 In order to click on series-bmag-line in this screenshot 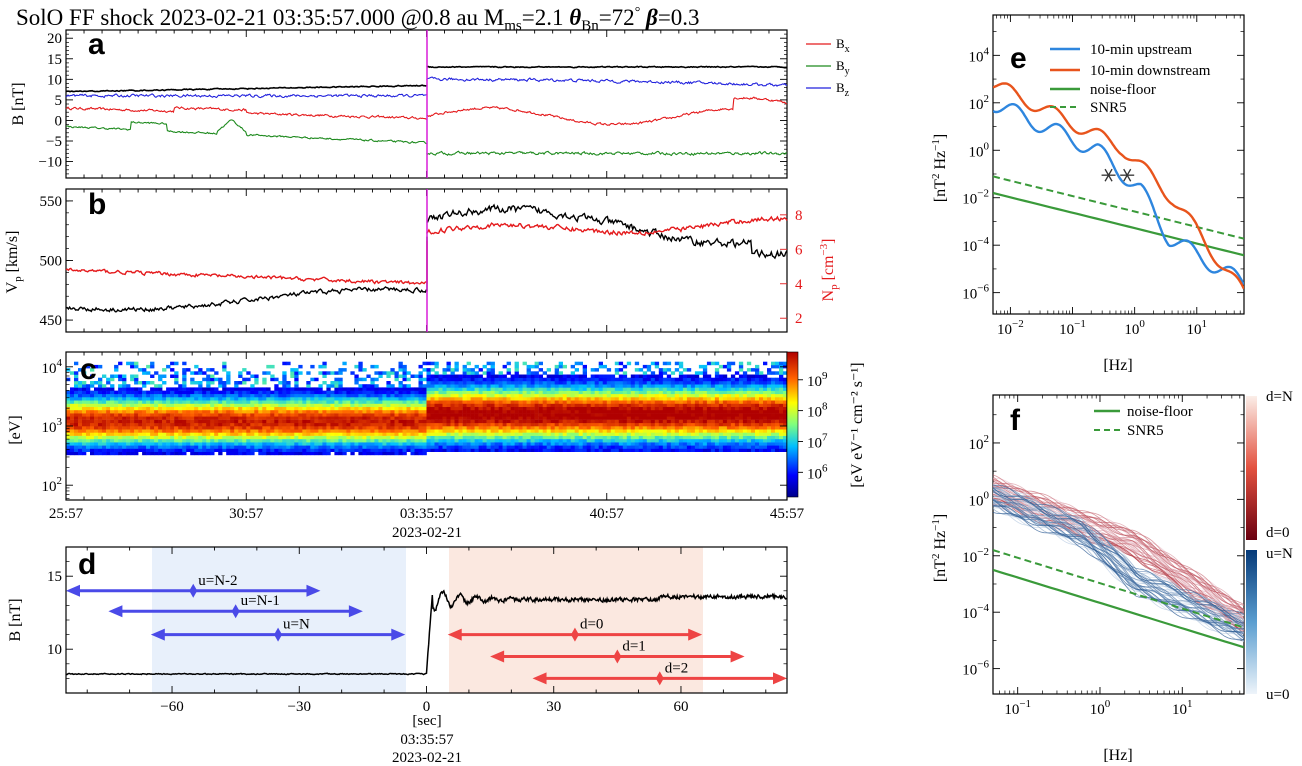, I will do `click(607, 67)`.